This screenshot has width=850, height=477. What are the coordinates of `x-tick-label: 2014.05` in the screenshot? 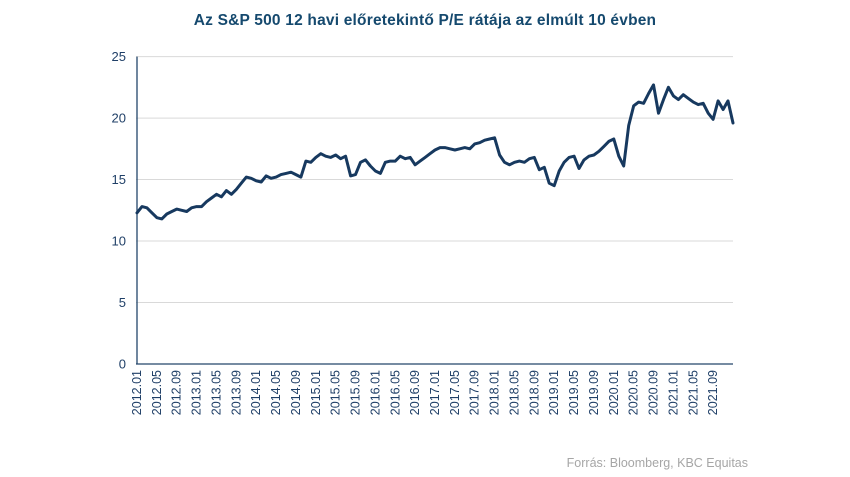 It's located at (276, 392).